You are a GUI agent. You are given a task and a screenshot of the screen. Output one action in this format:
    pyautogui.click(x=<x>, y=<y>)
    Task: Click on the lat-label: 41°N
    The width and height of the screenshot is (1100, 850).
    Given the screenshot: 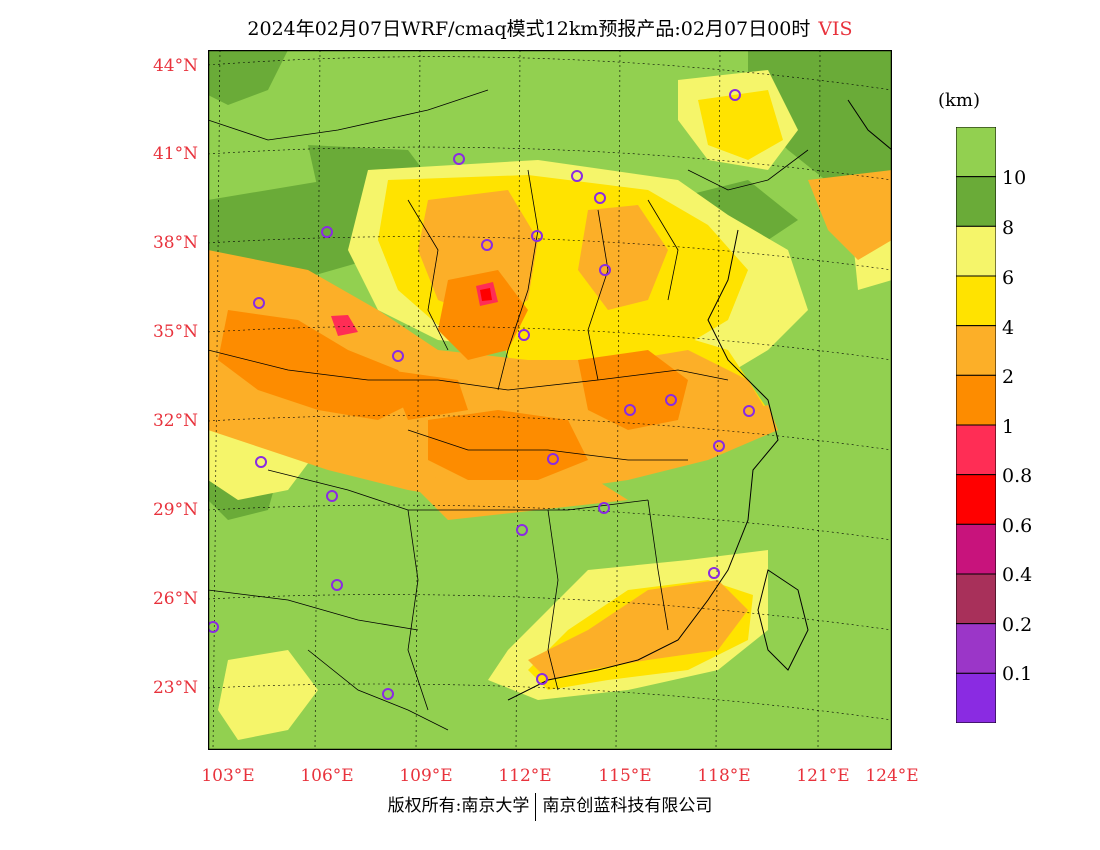 What is the action you would take?
    pyautogui.click(x=175, y=154)
    